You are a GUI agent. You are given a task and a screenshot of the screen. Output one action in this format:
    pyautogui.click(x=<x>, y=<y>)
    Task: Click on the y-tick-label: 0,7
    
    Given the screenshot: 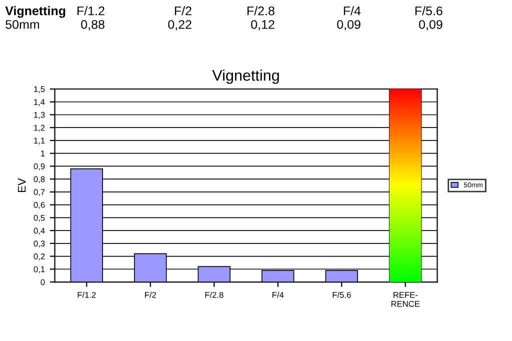 What is the action you would take?
    pyautogui.click(x=39, y=192)
    